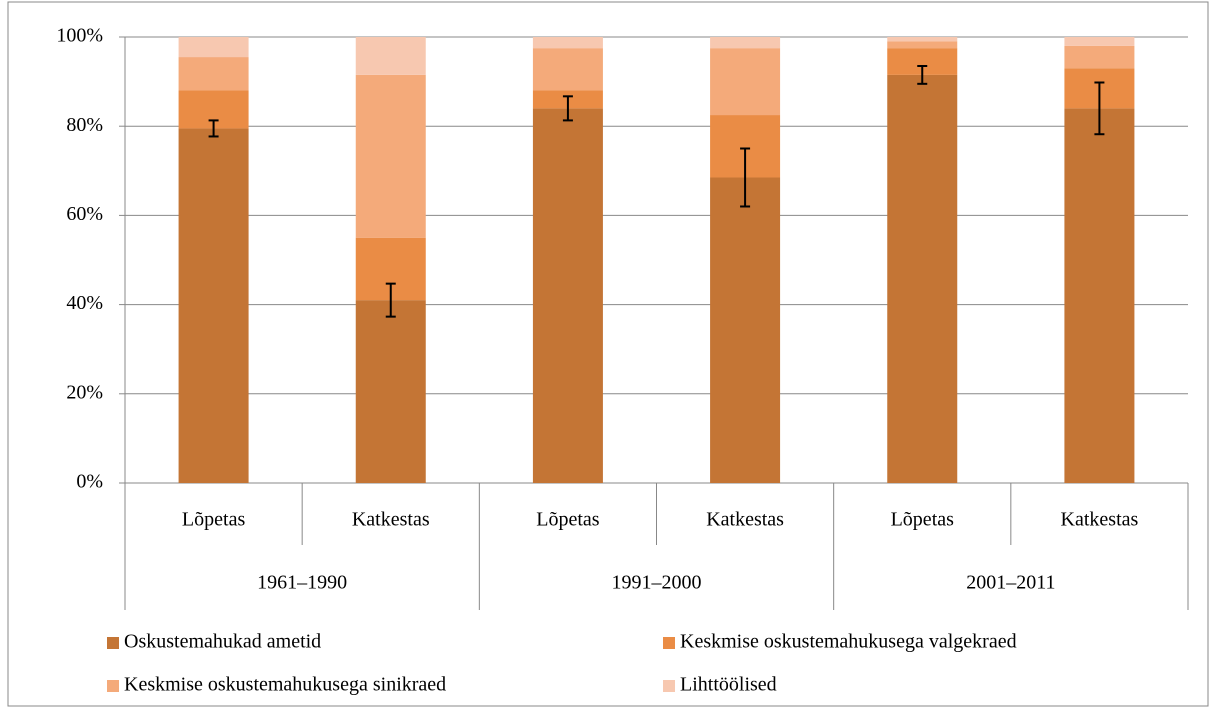 This screenshot has width=1212, height=711. I want to click on y-tick-label: 40%, so click(84, 303).